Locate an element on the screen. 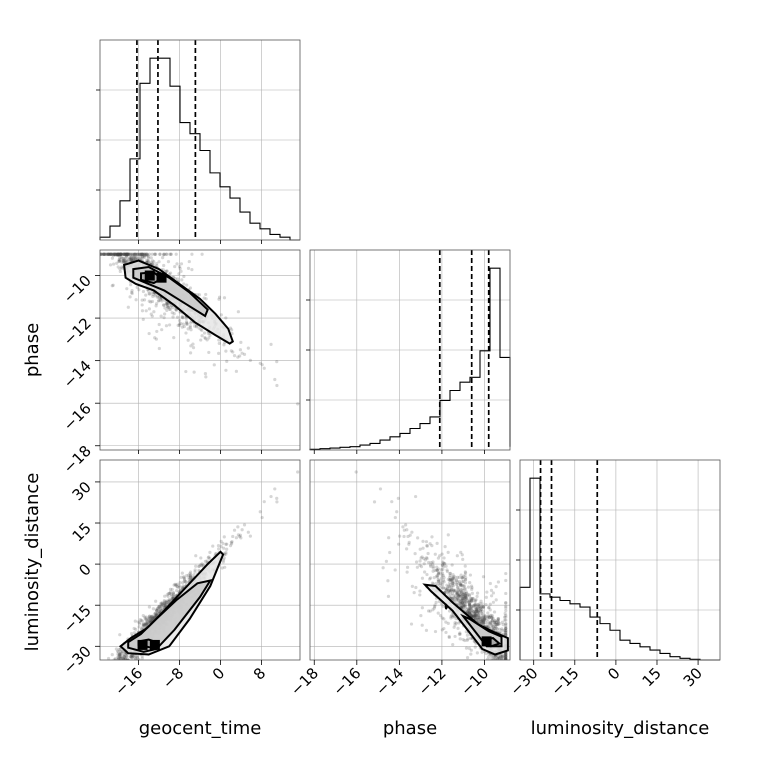  y-luminosity-distance-tick-label: 15 is located at coordinates (82, 532).